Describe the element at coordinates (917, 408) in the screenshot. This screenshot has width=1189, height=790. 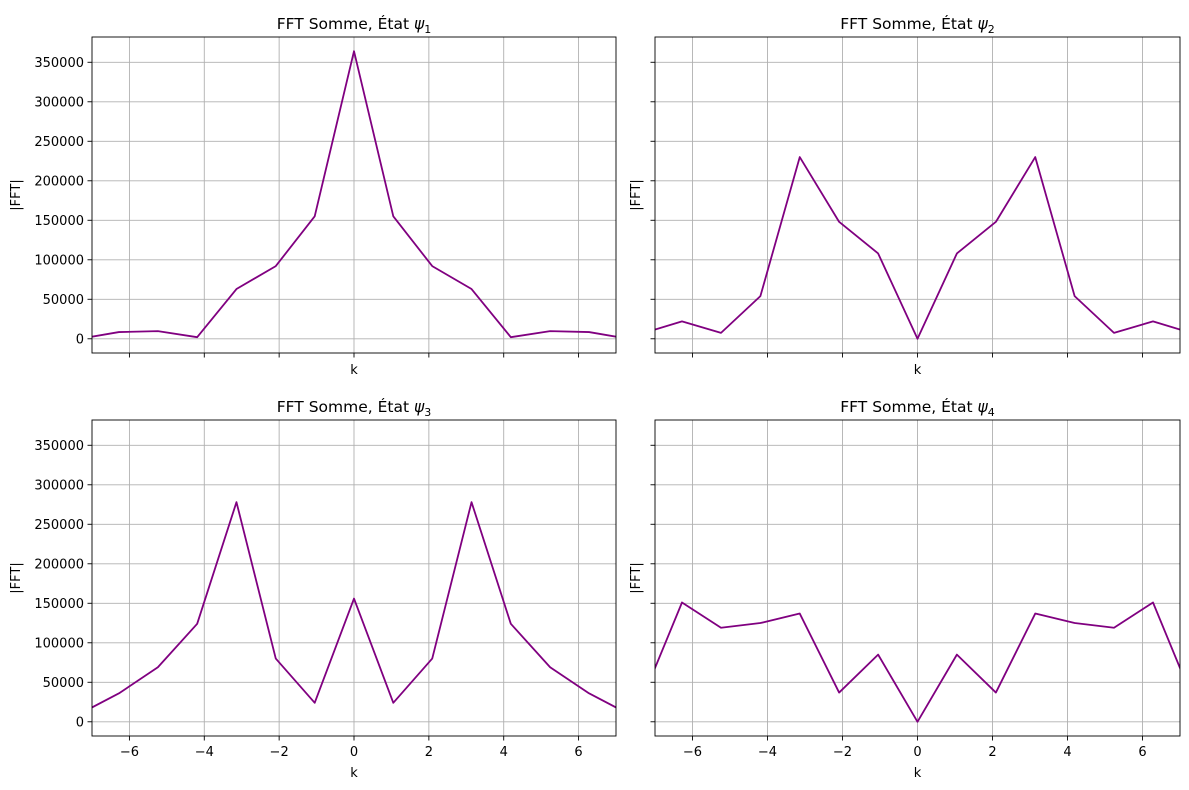
I see `subplot-title: FFT Somme, État ψ4` at that location.